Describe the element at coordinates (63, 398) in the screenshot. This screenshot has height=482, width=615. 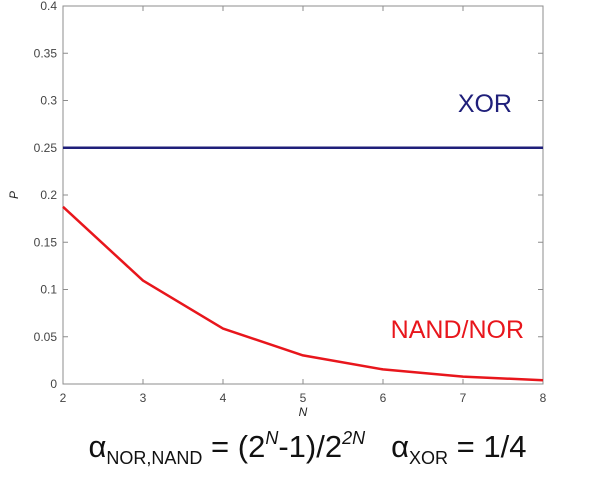
I see `x-tick-label: 2` at that location.